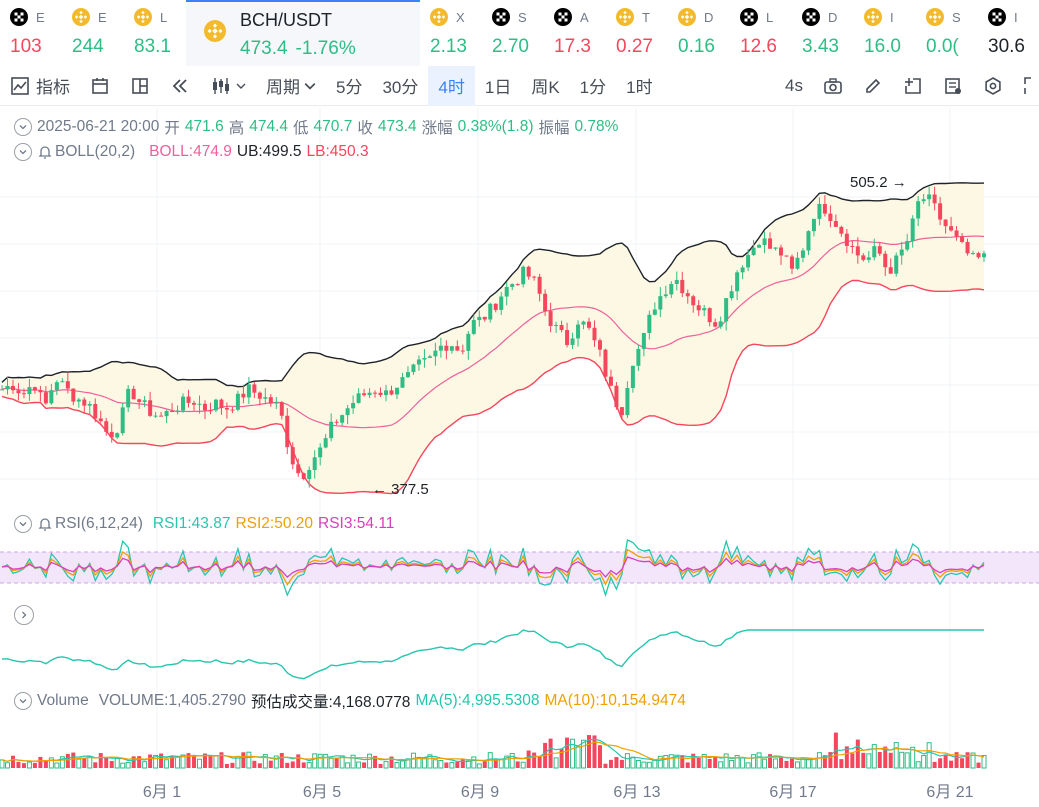  What do you see at coordinates (325, 48) in the screenshot?
I see `ticker-change: -1.76%` at bounding box center [325, 48].